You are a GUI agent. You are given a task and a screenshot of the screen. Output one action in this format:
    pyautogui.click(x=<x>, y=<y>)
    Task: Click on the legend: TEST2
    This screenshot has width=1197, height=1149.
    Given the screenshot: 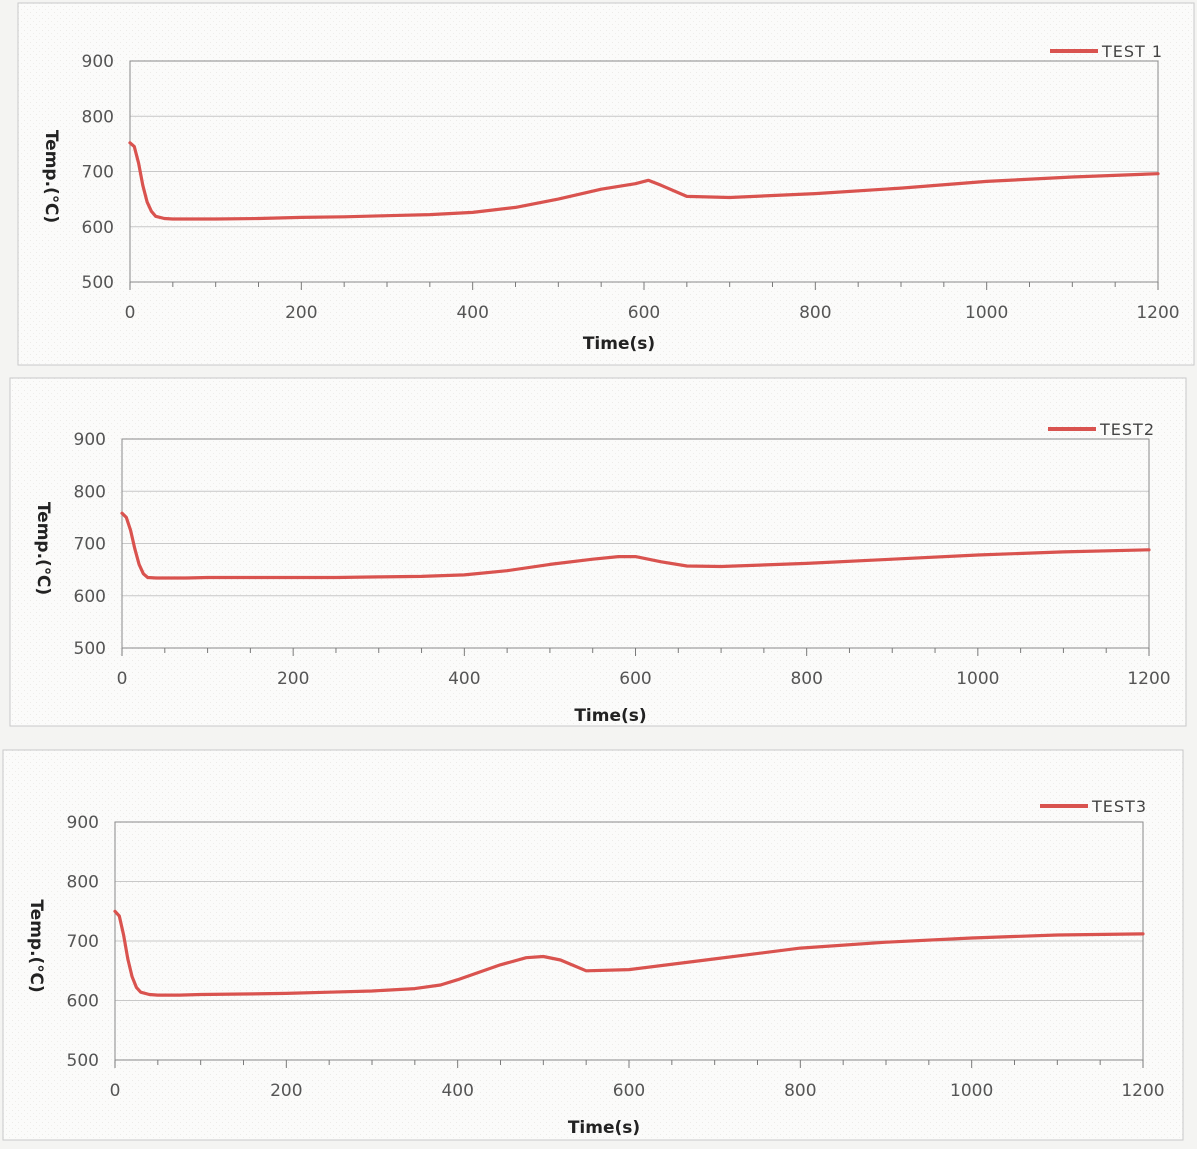 What is the action you would take?
    pyautogui.click(x=1101, y=429)
    